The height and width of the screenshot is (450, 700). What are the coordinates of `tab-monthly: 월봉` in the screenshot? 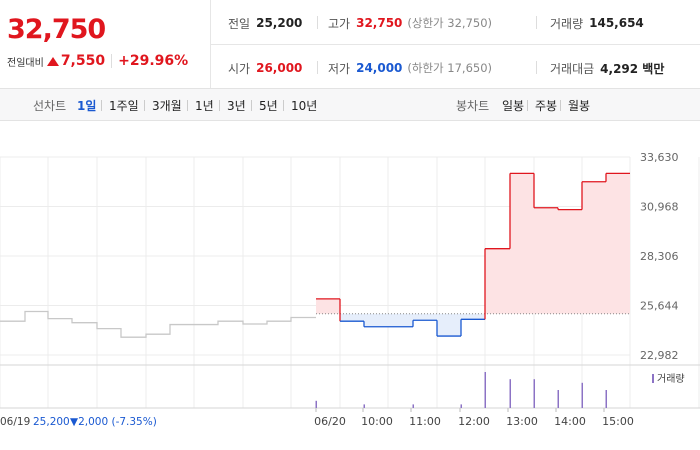 It's located at (579, 106).